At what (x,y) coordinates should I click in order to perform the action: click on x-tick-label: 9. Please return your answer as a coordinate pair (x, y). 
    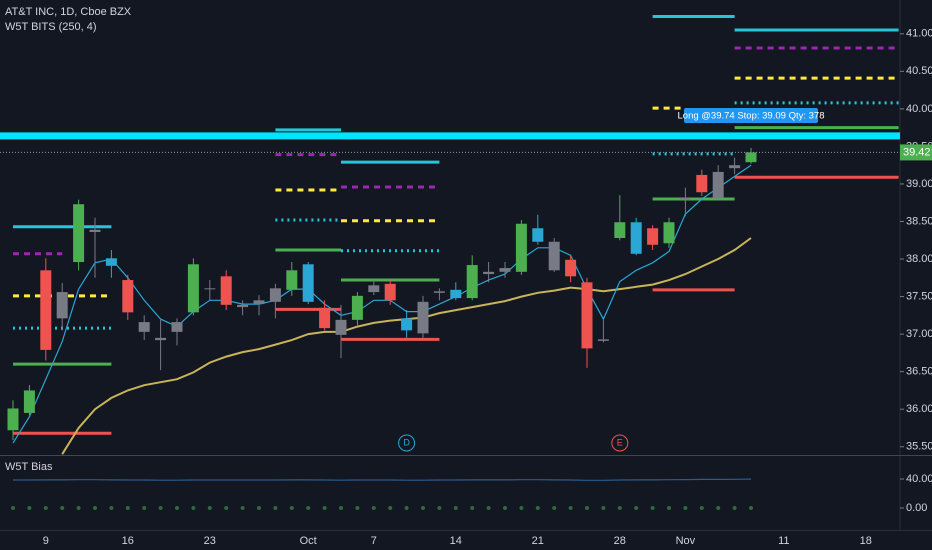
    Looking at the image, I should click on (46, 541).